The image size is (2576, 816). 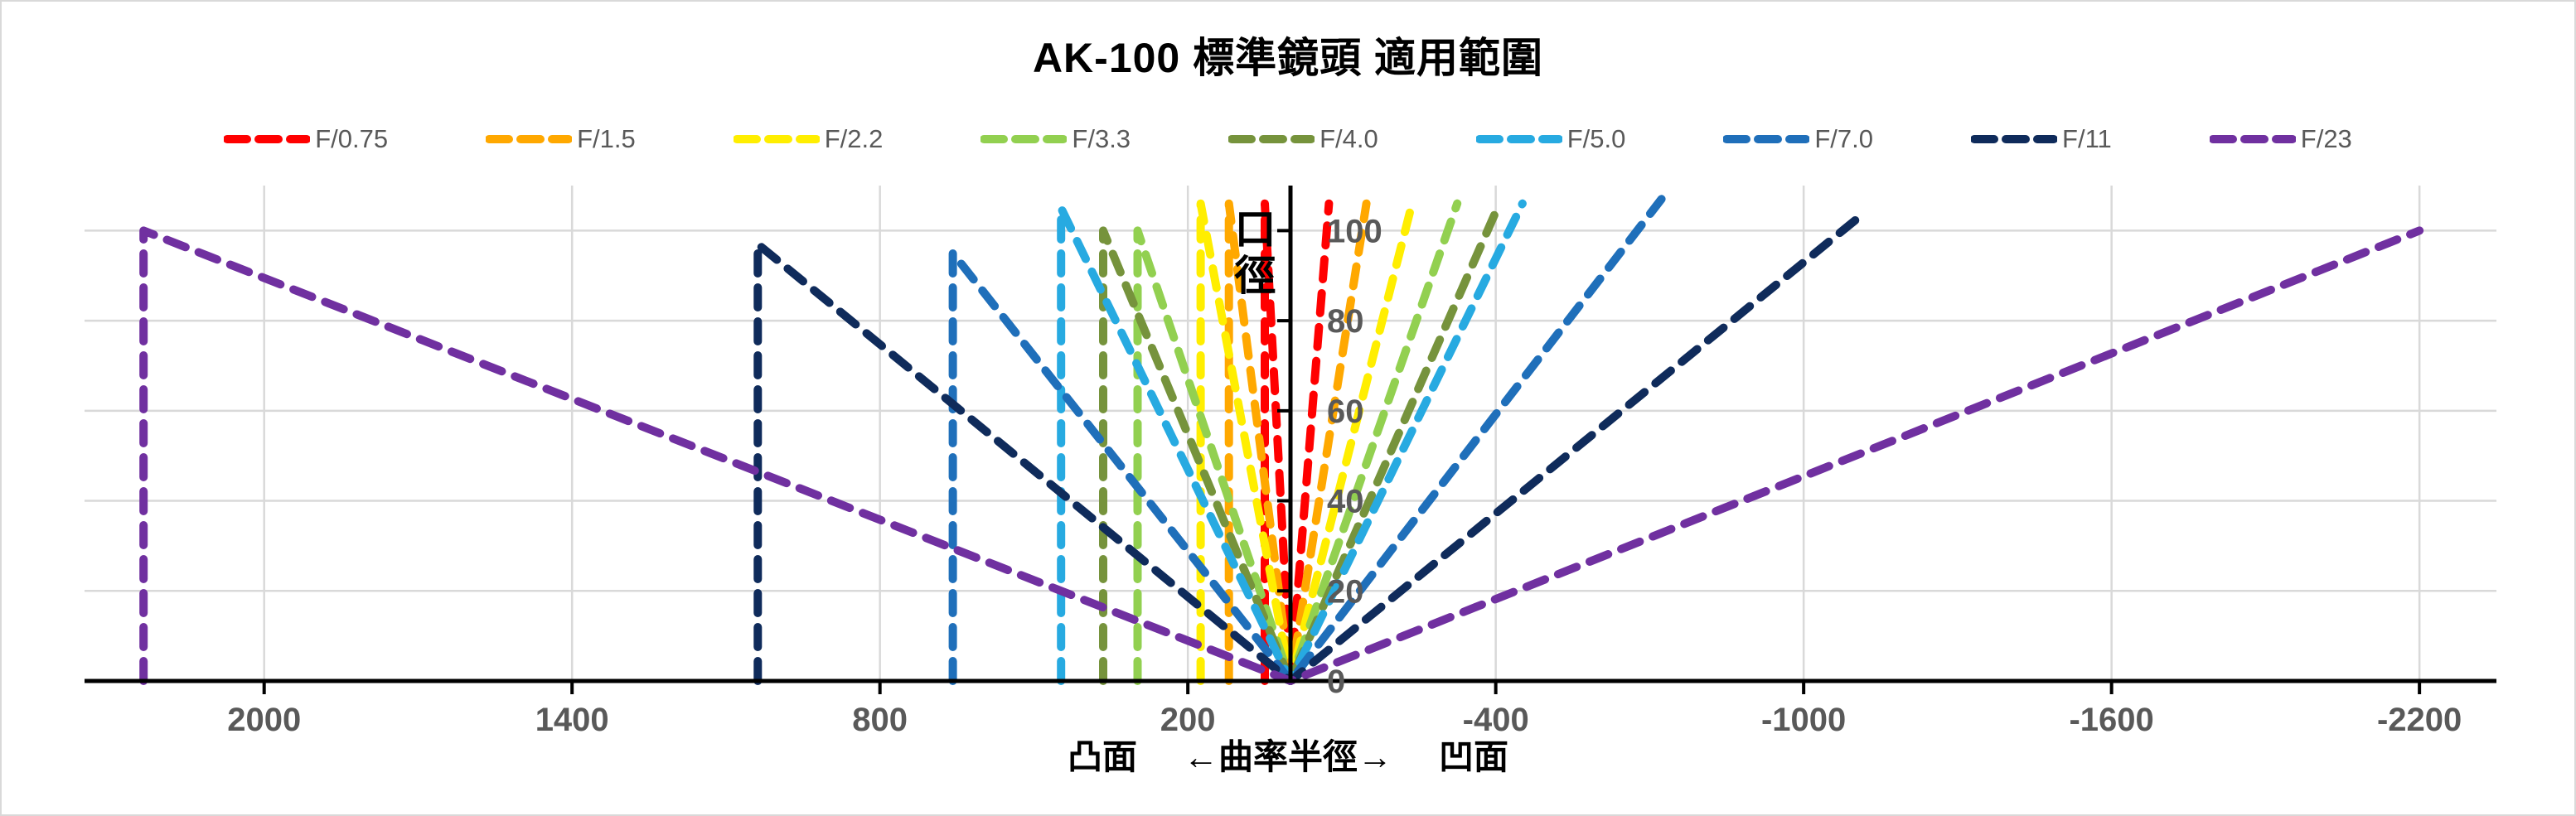 What do you see at coordinates (1345, 412) in the screenshot?
I see `y-tick-label: 60` at bounding box center [1345, 412].